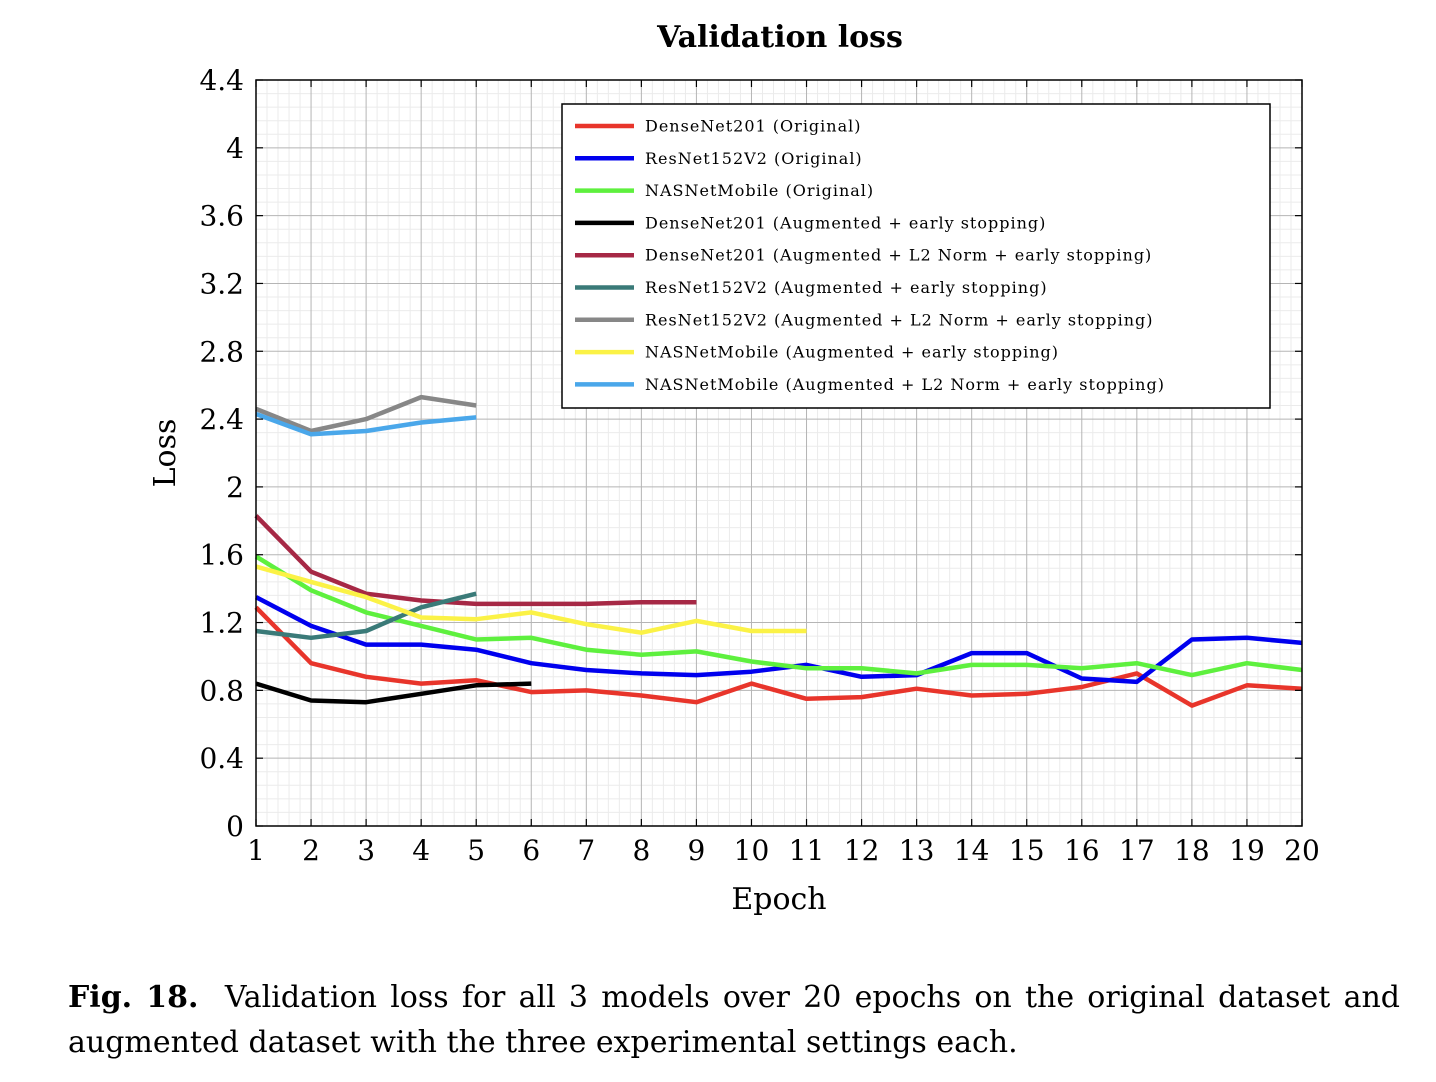 The height and width of the screenshot is (1082, 1436). Describe the element at coordinates (1247, 850) in the screenshot. I see `x-tick-label: 19` at that location.